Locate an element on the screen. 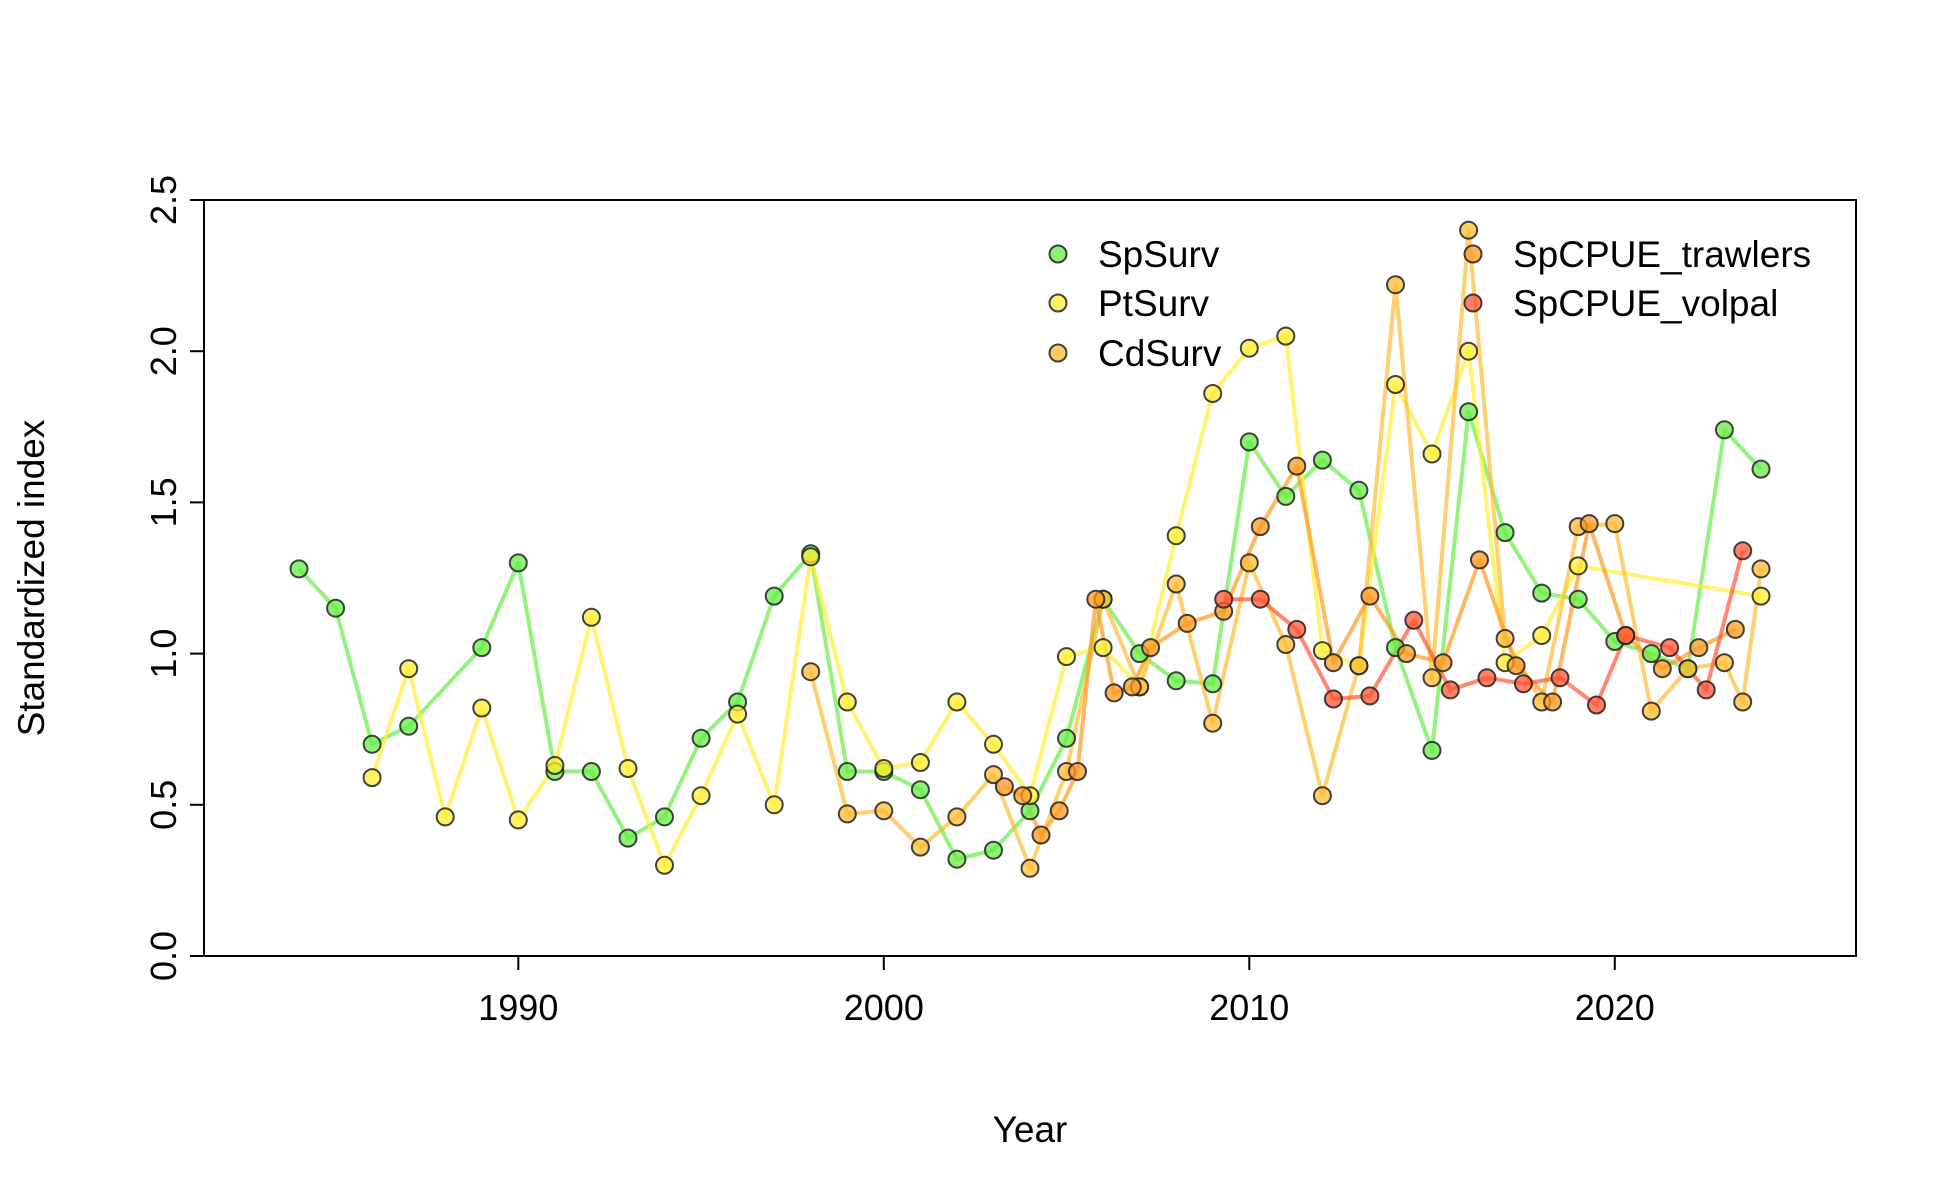 This screenshot has width=1950, height=1200. x-tick-label: 2000 is located at coordinates (884, 1007).